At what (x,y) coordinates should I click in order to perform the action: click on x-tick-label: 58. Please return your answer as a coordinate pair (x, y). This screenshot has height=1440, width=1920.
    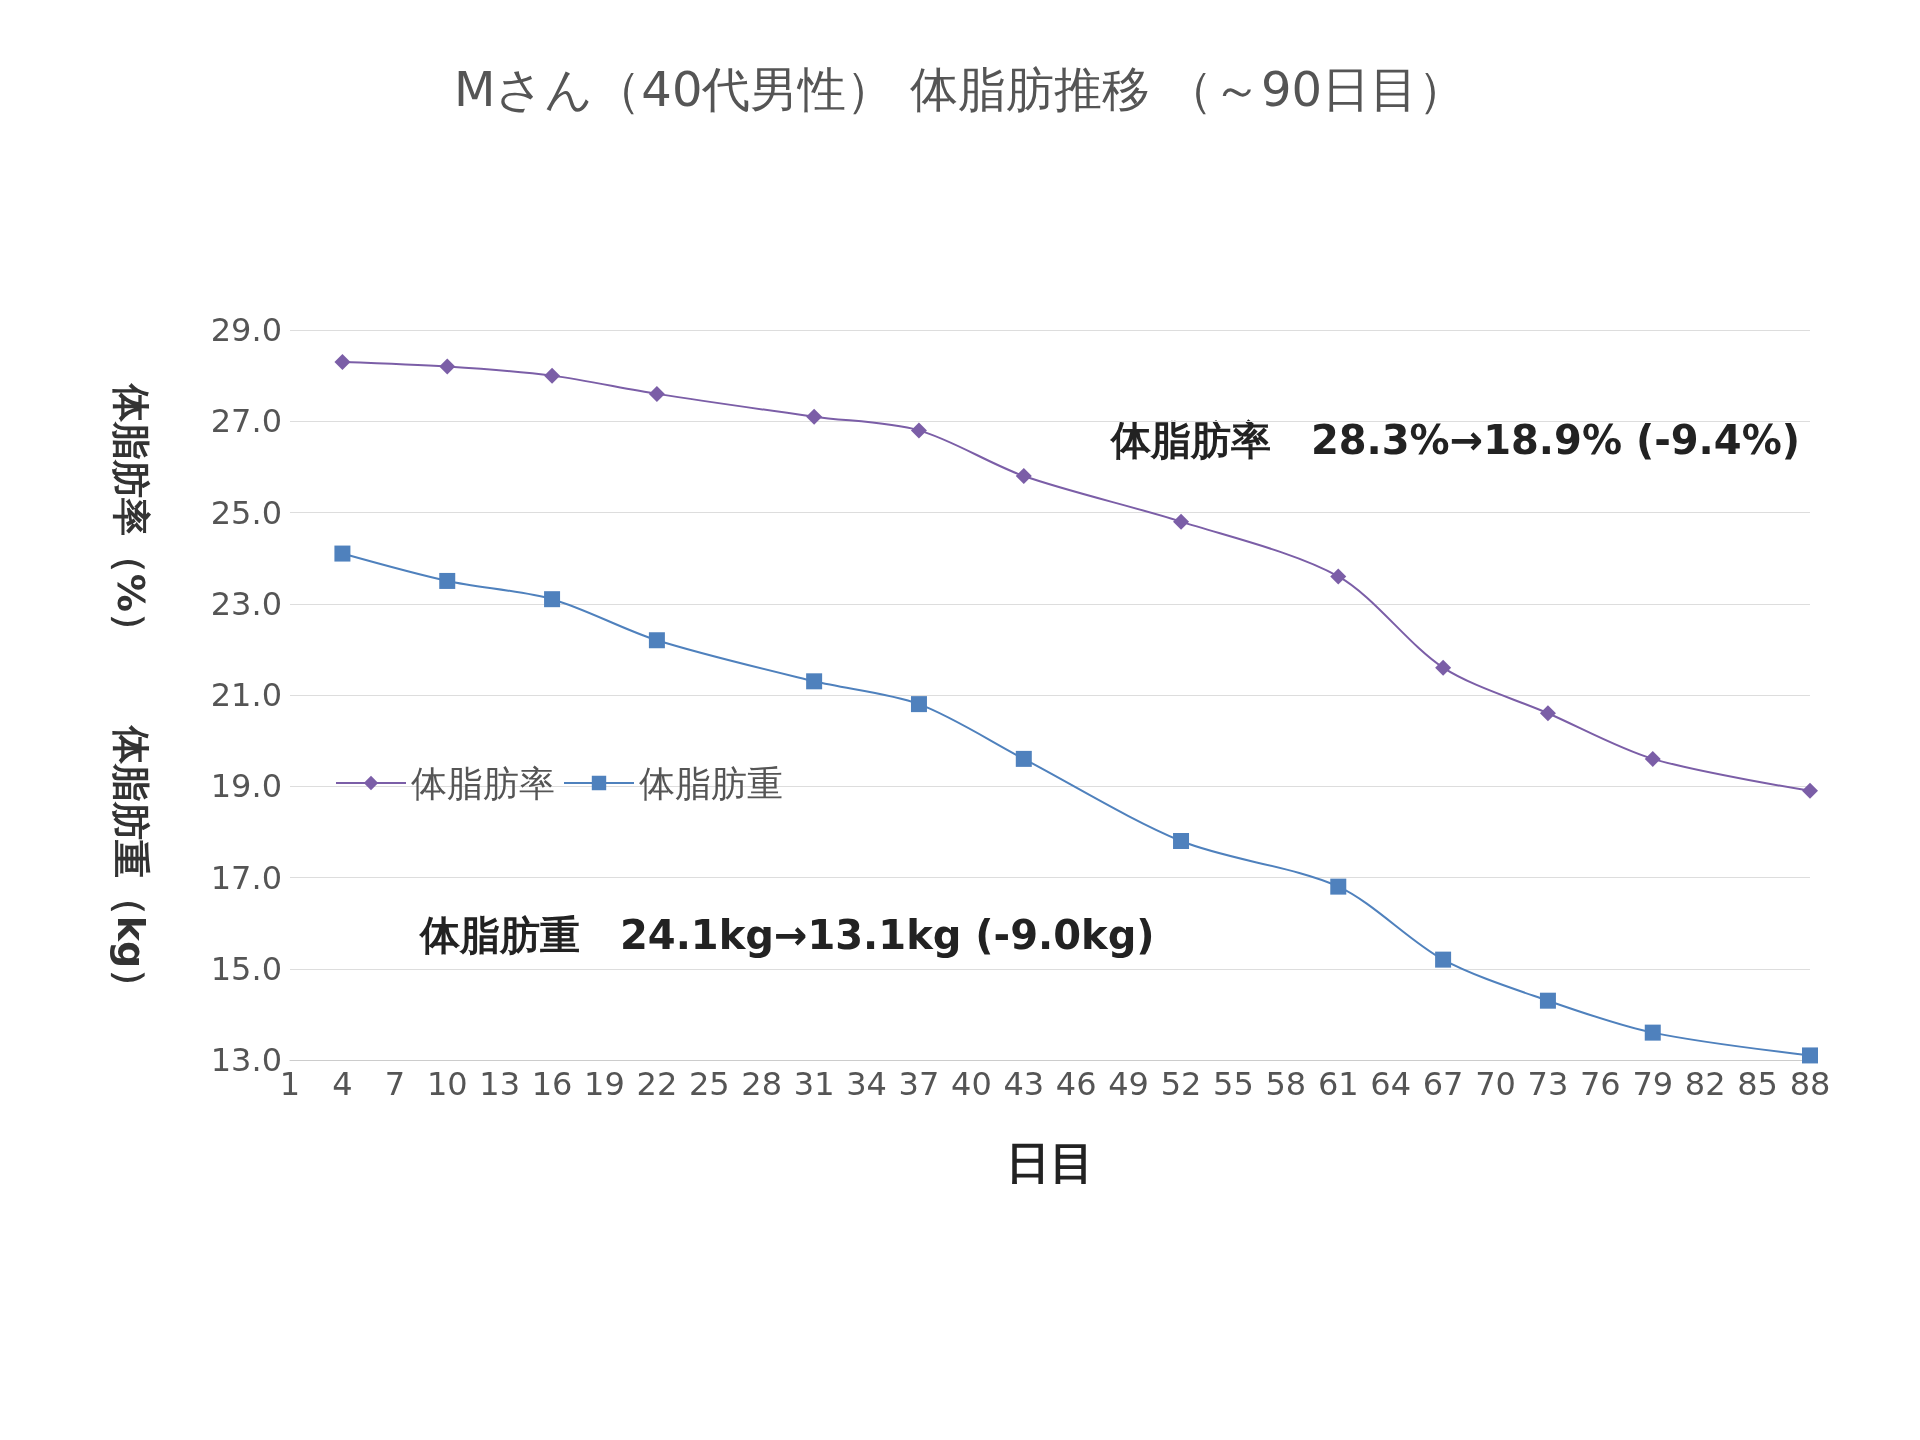
    Looking at the image, I should click on (1286, 1084).